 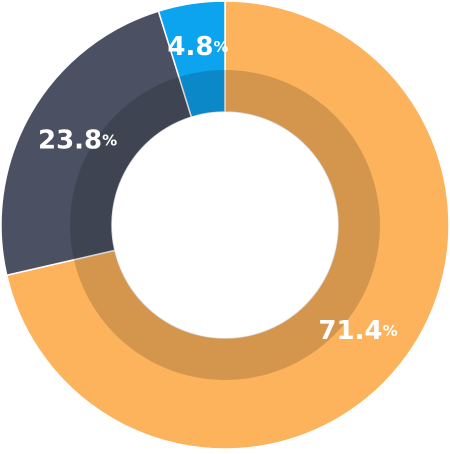 I want to click on data-label: 4.8%, so click(x=197, y=47).